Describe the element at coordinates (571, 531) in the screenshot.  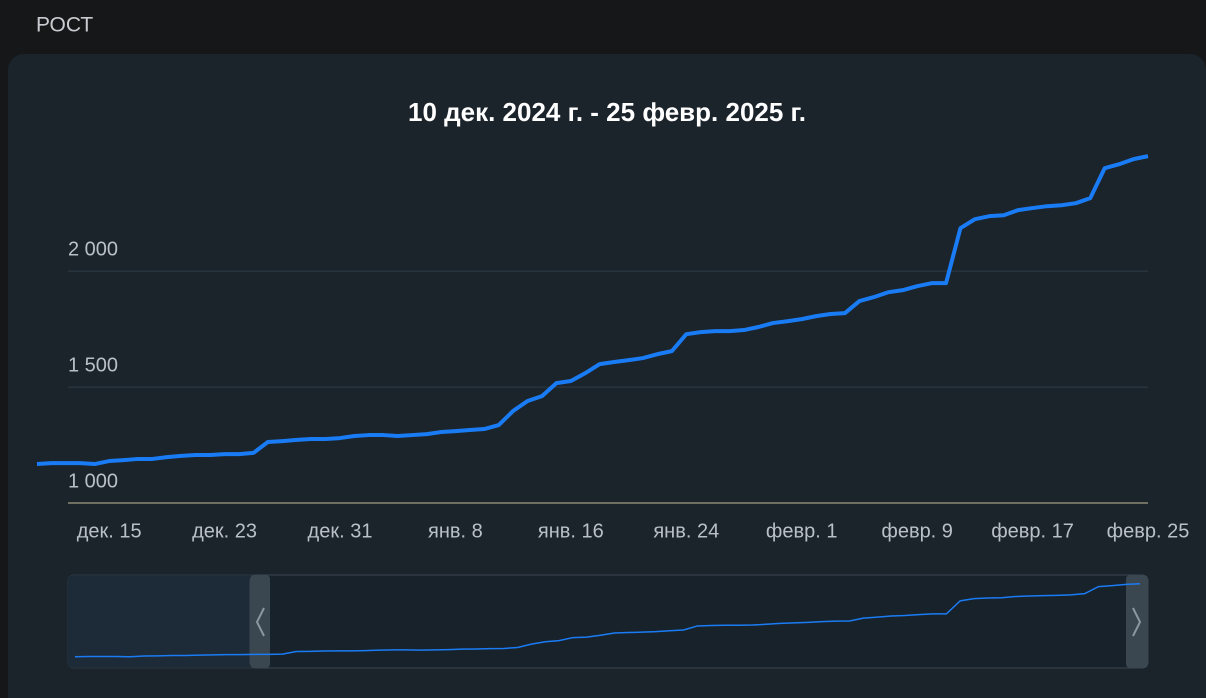
I see `x-tick-label: янв. 16` at that location.